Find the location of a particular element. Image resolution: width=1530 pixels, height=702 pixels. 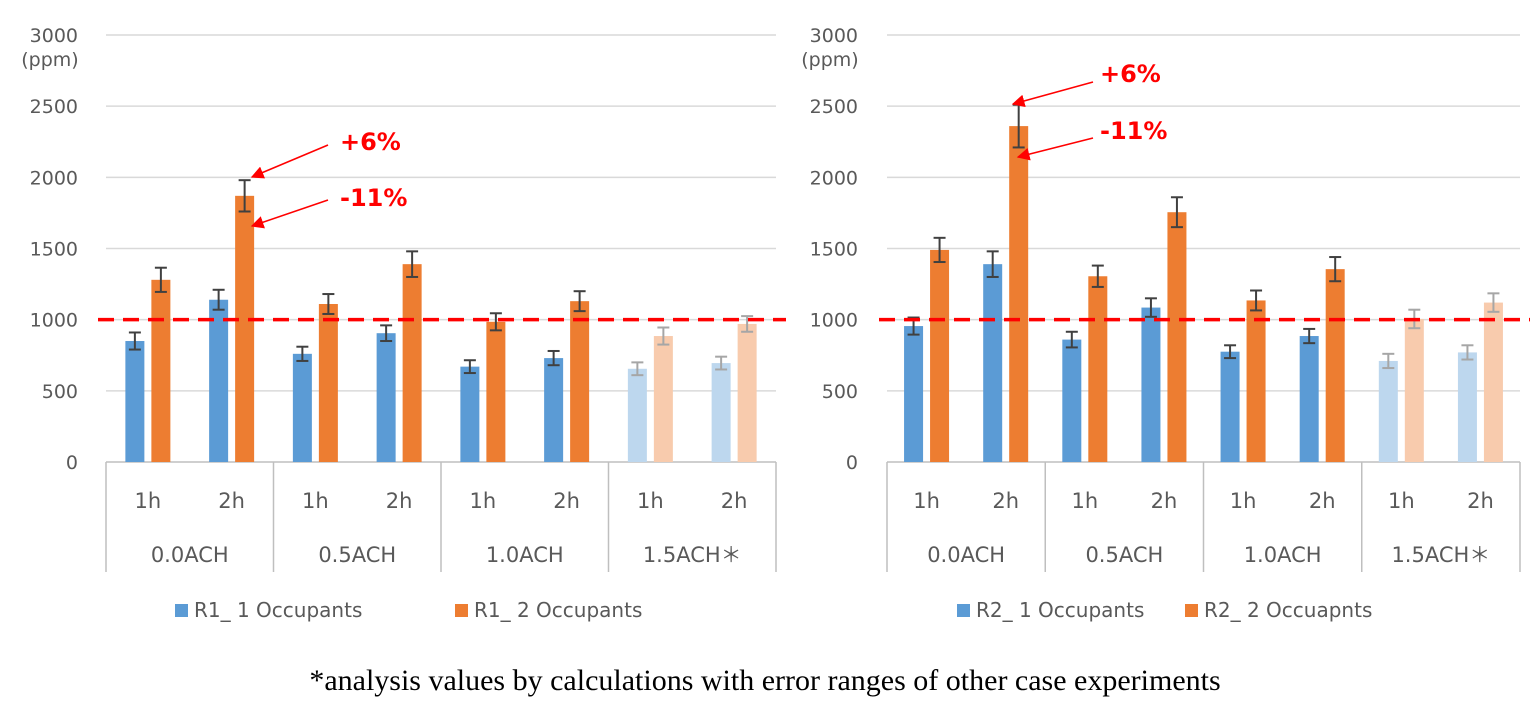

legend-entry: R2_ 2 Occuapnts is located at coordinates (1288, 610).